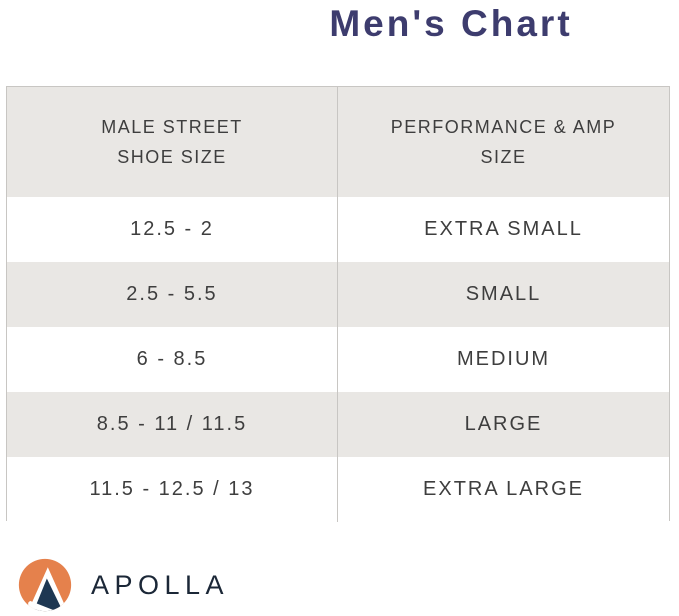 This screenshot has width=679, height=616. I want to click on page-title: Men's Chart, so click(451, 23).